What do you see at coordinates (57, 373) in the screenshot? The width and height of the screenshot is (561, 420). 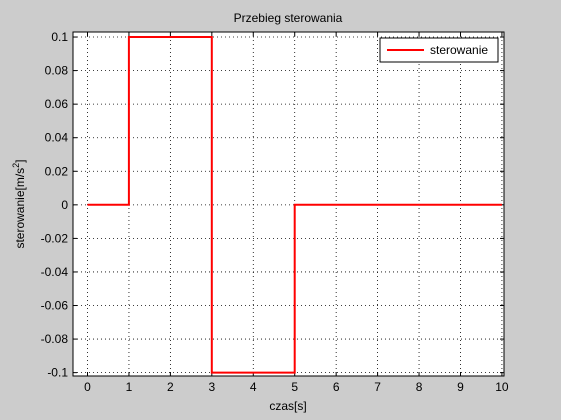 I see `y-tick-label: -0.1` at bounding box center [57, 373].